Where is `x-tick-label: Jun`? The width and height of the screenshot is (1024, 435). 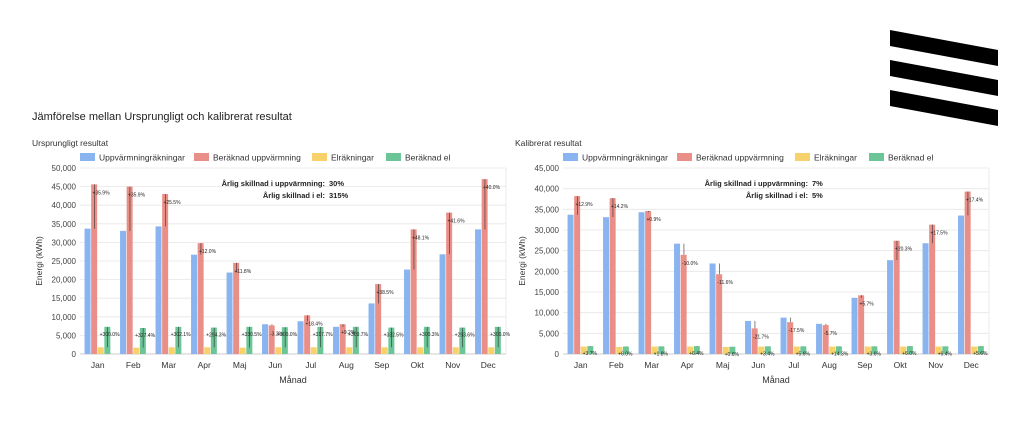
x-tick-label: Jun is located at coordinates (275, 365).